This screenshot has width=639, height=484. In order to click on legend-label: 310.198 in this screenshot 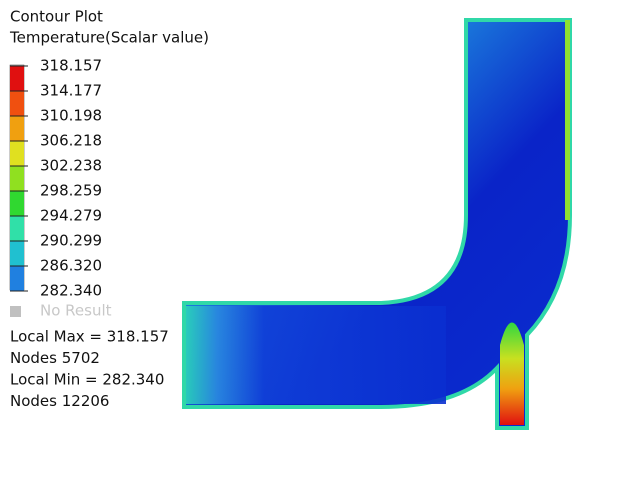, I will do `click(71, 116)`.